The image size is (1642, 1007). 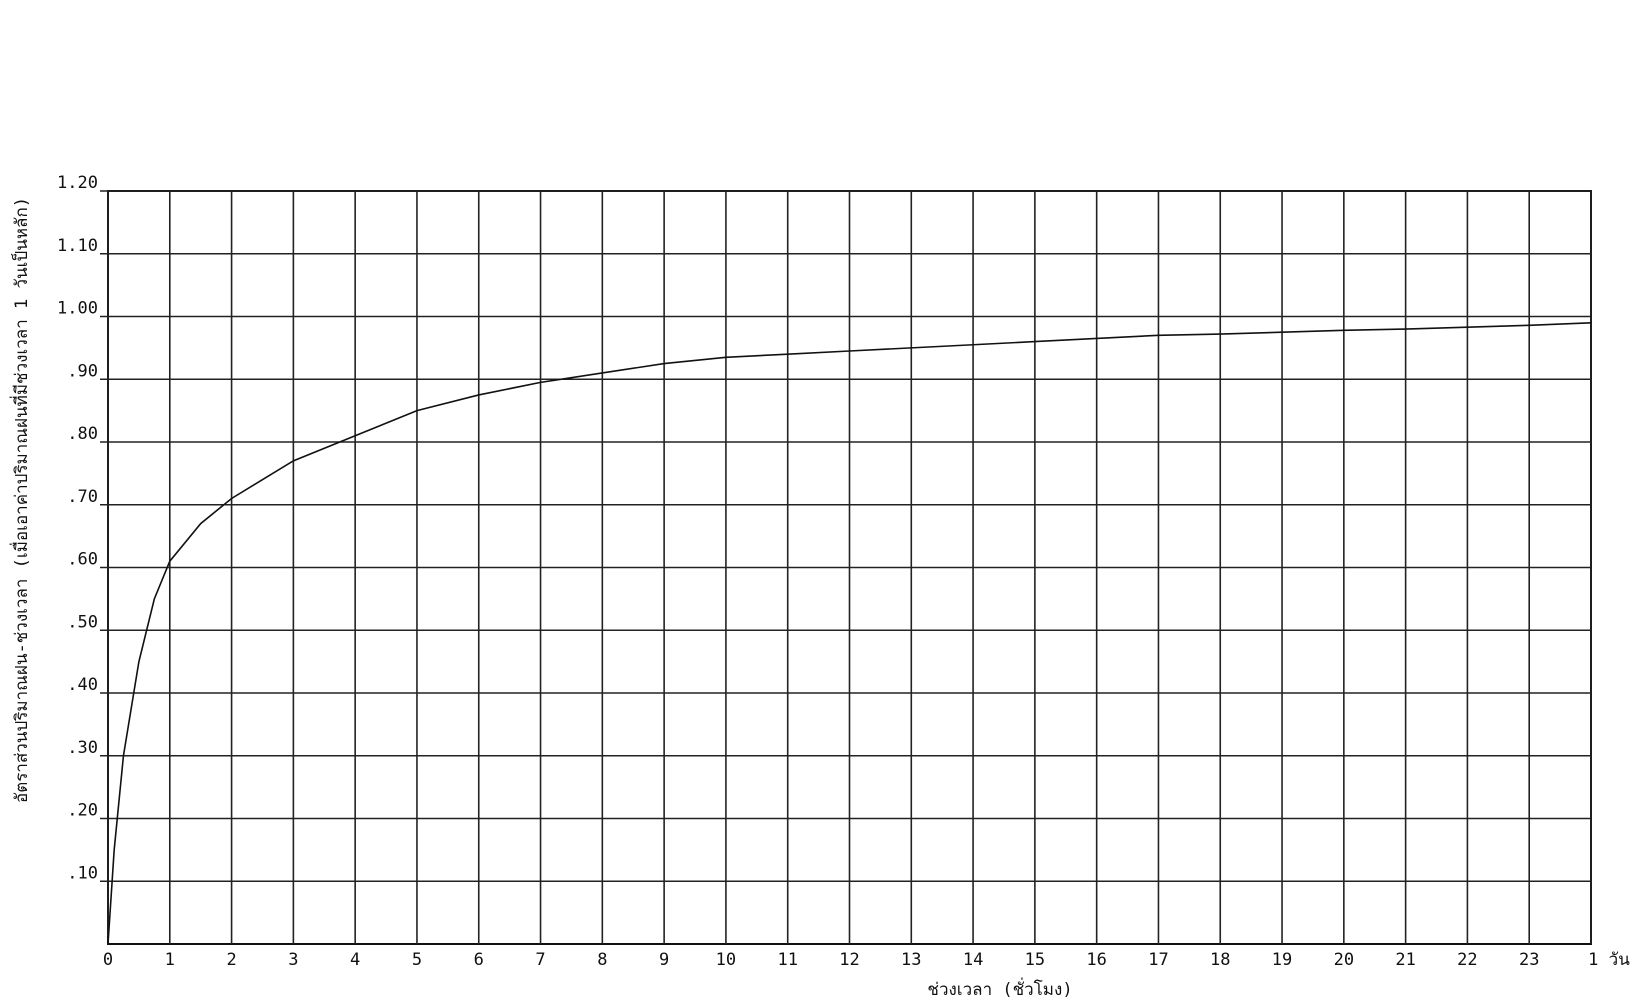 I want to click on x-tick-label: 4, so click(x=355, y=960).